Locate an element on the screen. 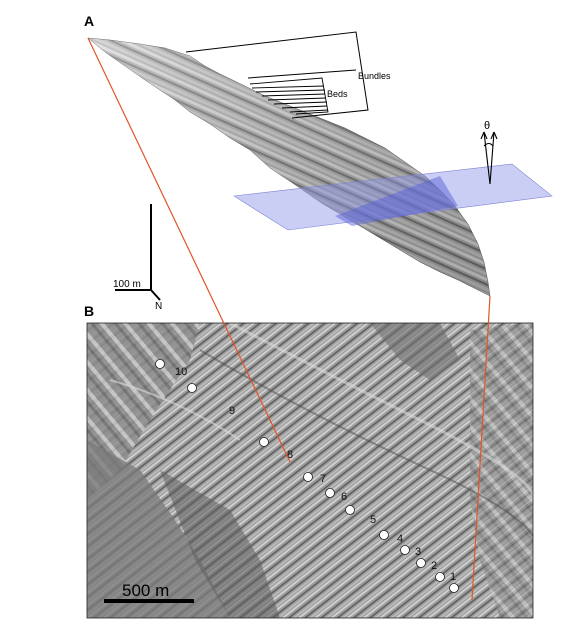 The height and width of the screenshot is (629, 578). beds-bracket is located at coordinates (289, 96).